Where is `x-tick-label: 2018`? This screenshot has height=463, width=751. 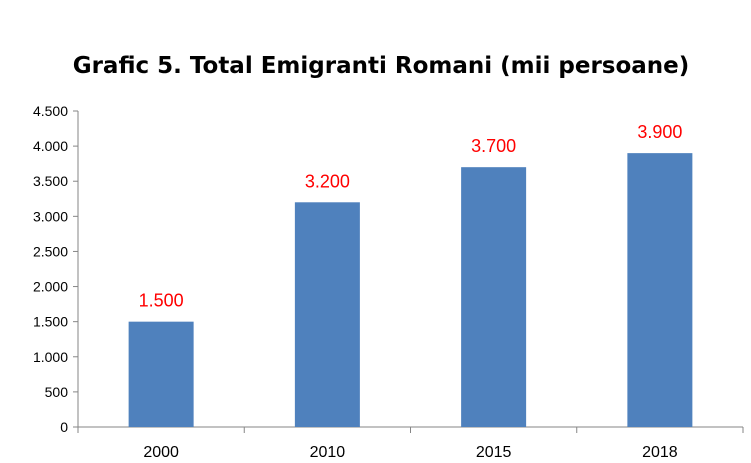
x-tick-label: 2018 is located at coordinates (660, 452).